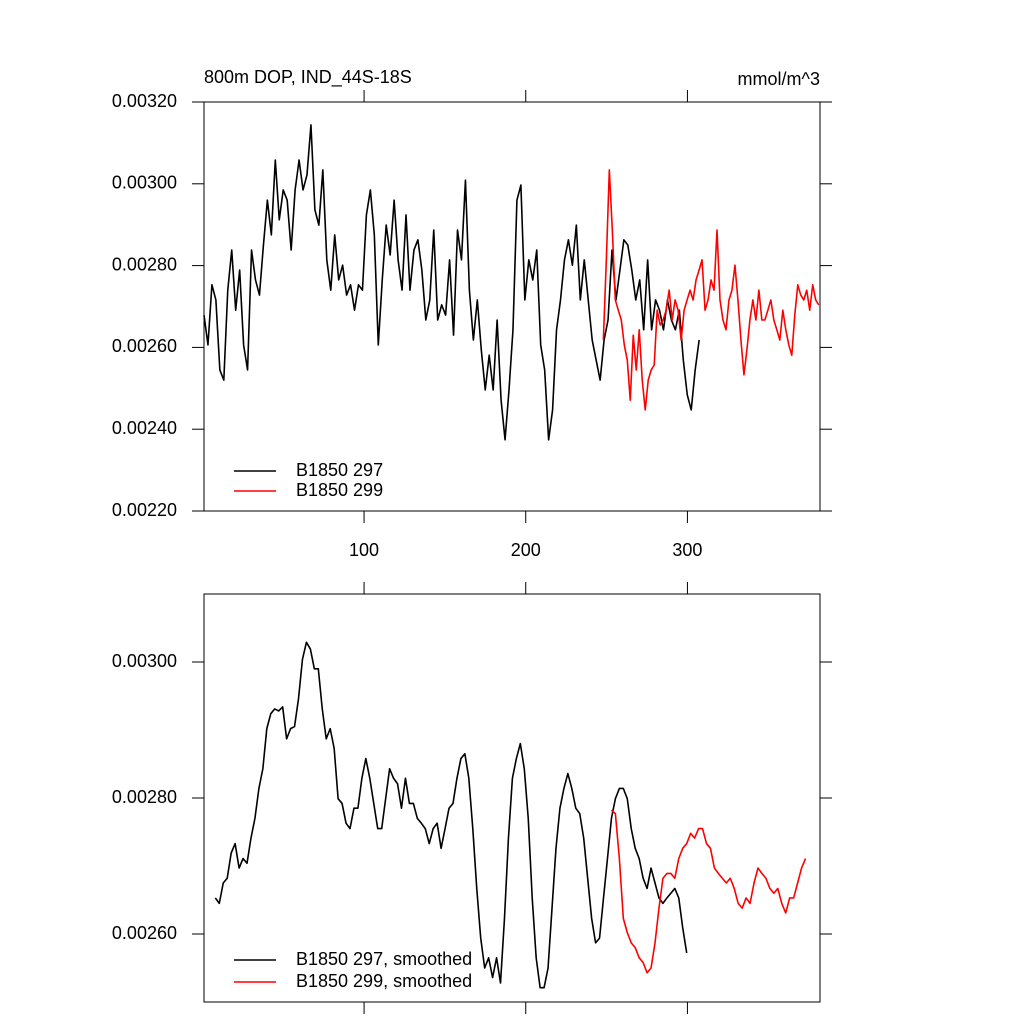 The image size is (1024, 1024). What do you see at coordinates (384, 959) in the screenshot?
I see `legend-label: B1850 297, smoothed` at bounding box center [384, 959].